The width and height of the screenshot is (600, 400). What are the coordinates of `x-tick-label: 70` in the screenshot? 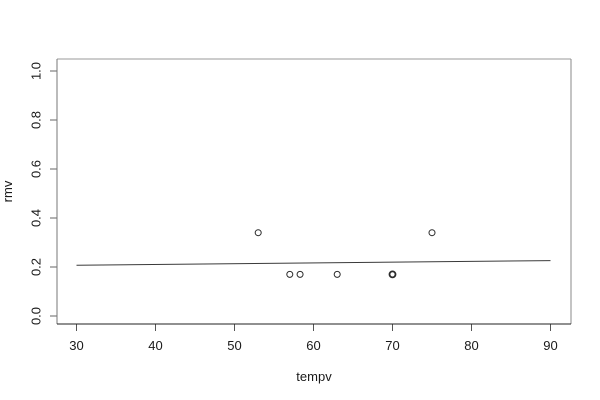 It's located at (392, 345).